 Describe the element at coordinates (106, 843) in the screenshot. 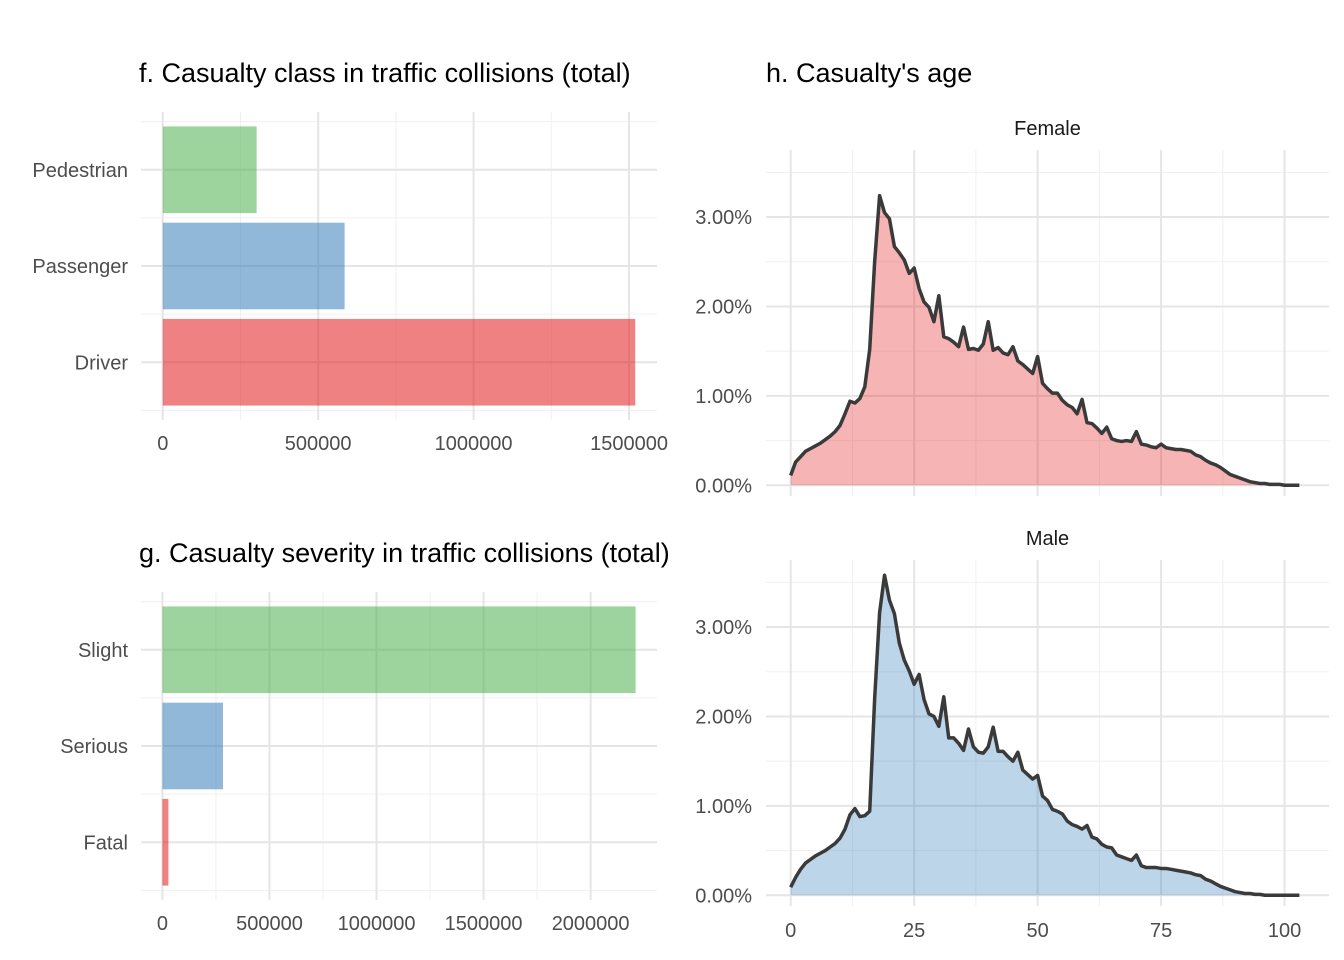

I see `y-tick-label: Fatal` at that location.